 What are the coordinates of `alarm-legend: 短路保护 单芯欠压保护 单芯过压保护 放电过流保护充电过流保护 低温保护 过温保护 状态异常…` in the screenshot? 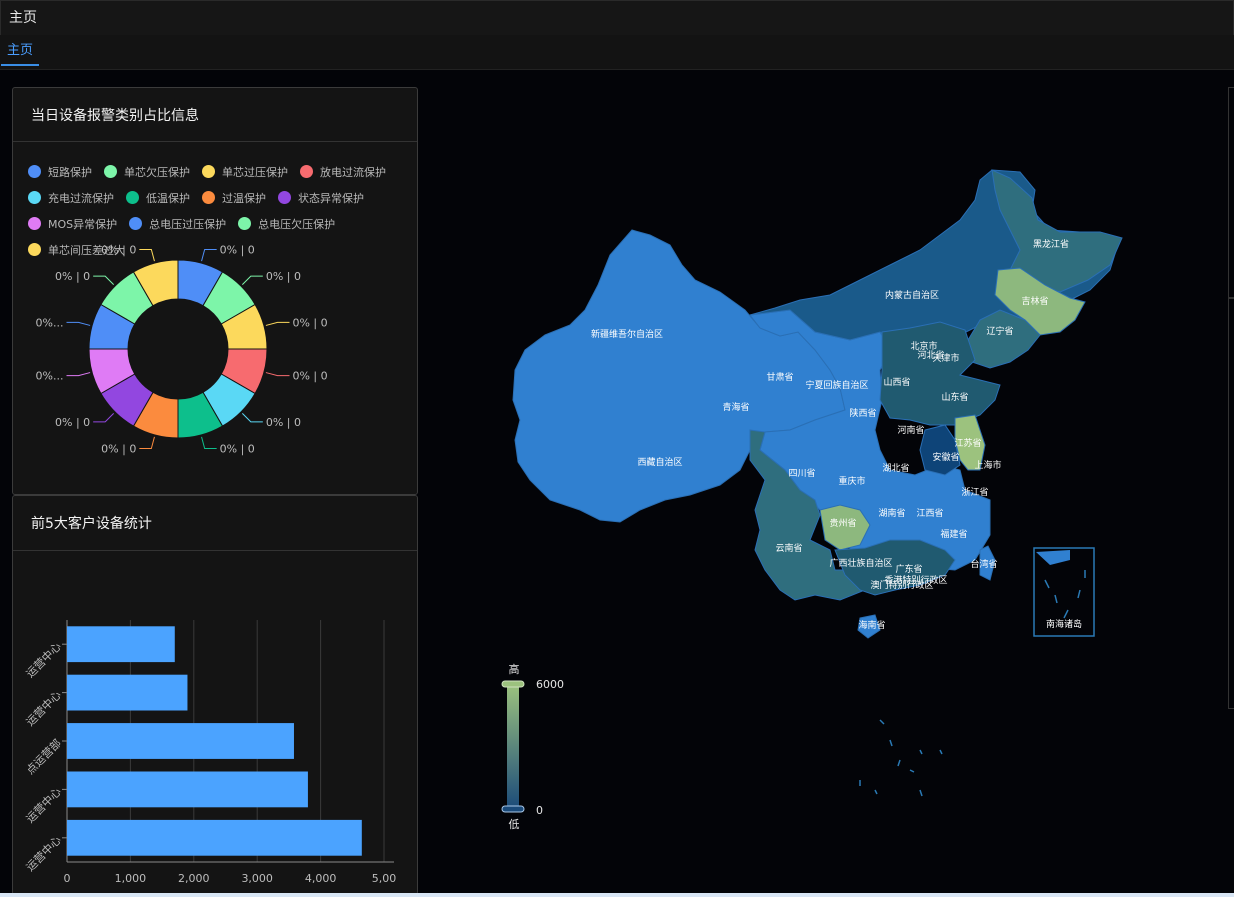 It's located at (218, 213).